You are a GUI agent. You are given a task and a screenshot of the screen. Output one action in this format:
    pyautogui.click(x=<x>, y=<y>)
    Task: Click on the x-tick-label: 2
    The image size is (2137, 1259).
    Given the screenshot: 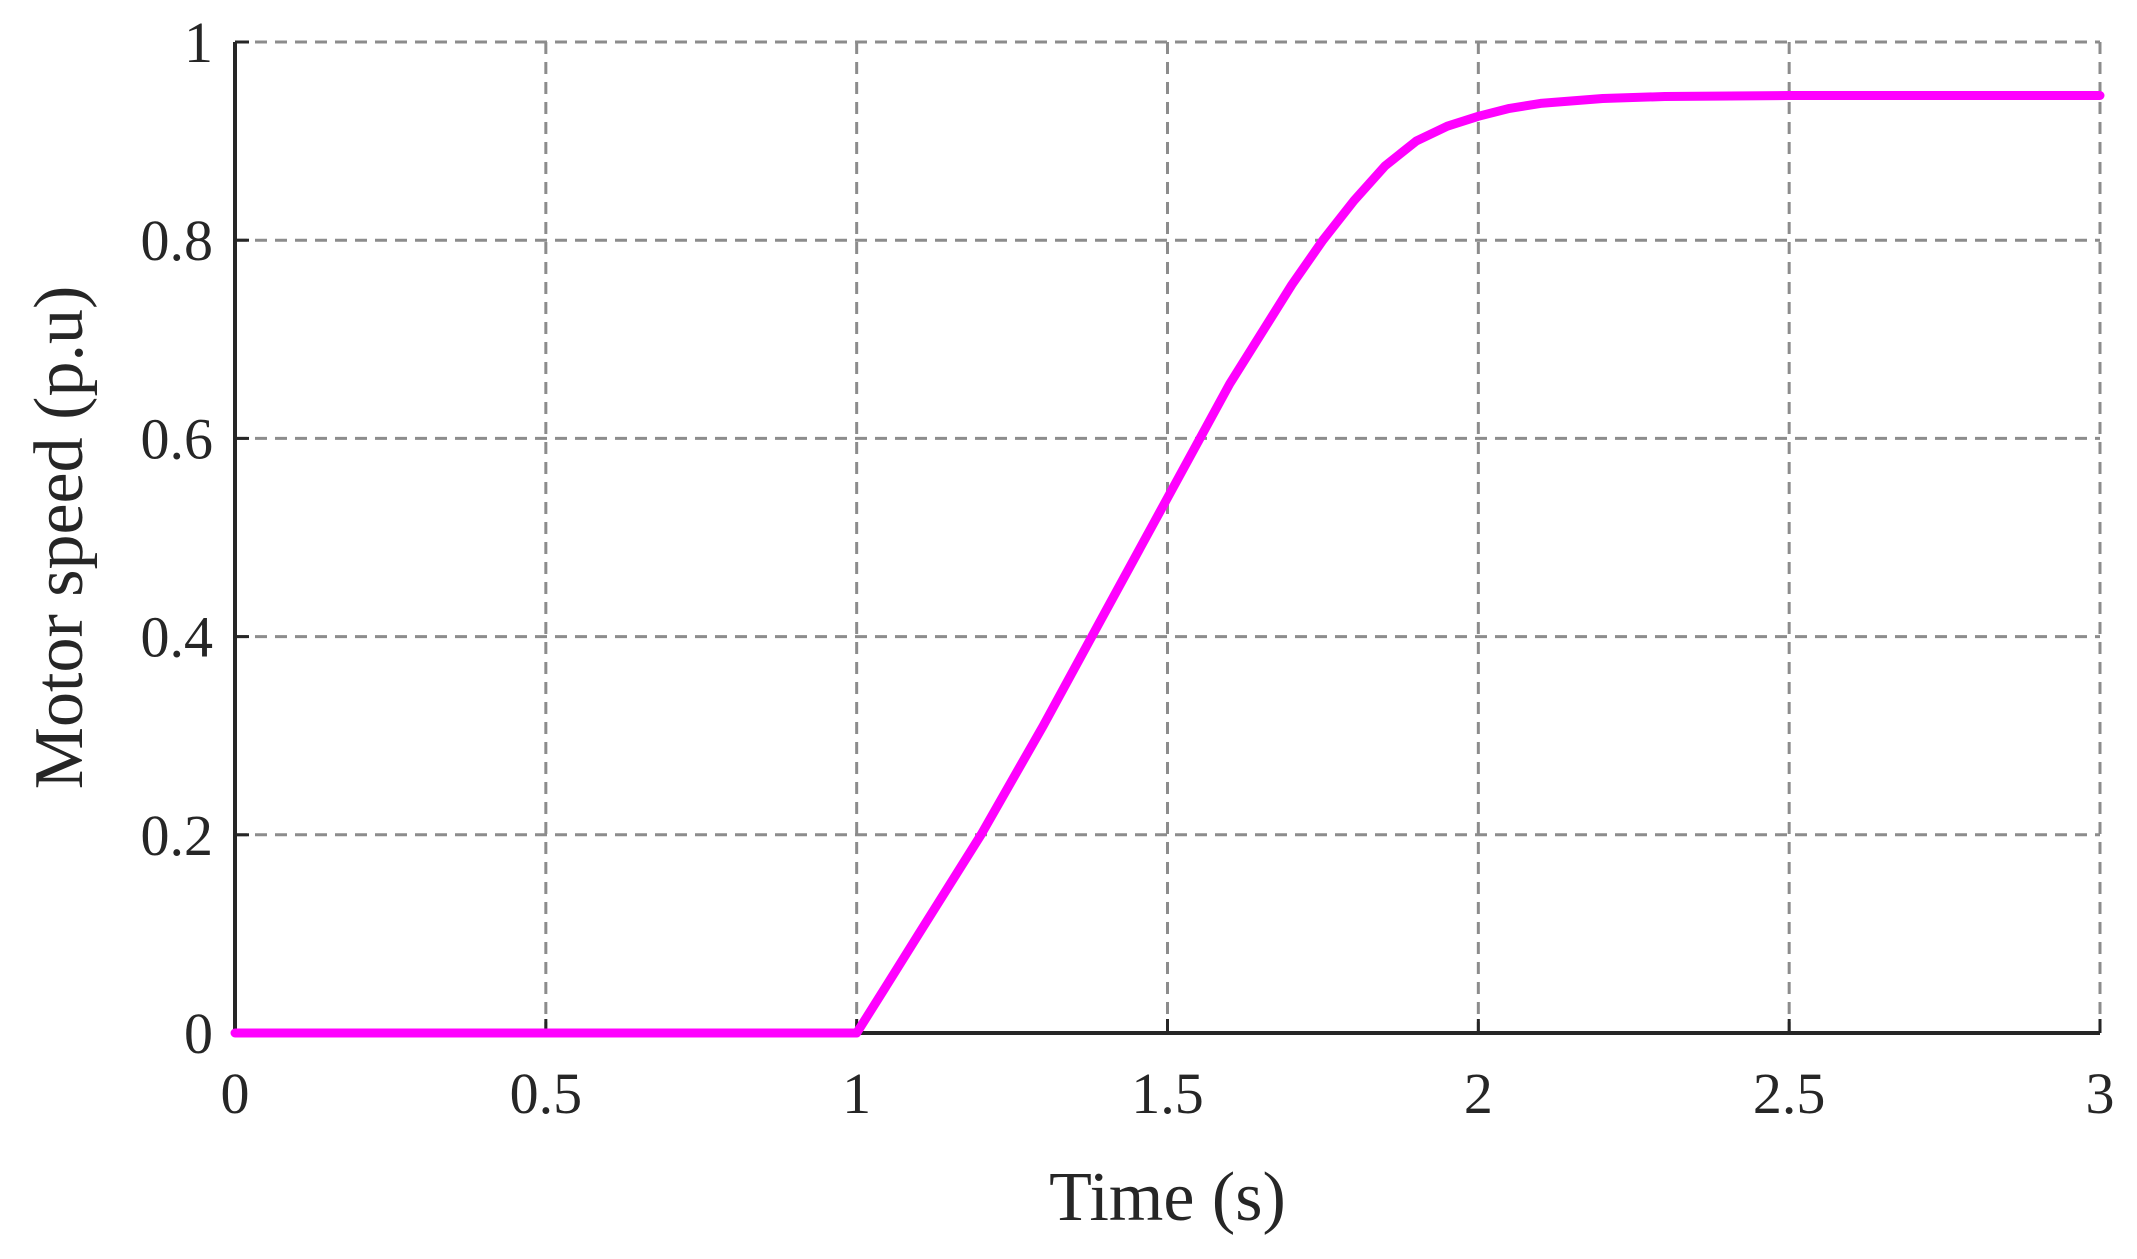 What is the action you would take?
    pyautogui.click(x=1478, y=1093)
    